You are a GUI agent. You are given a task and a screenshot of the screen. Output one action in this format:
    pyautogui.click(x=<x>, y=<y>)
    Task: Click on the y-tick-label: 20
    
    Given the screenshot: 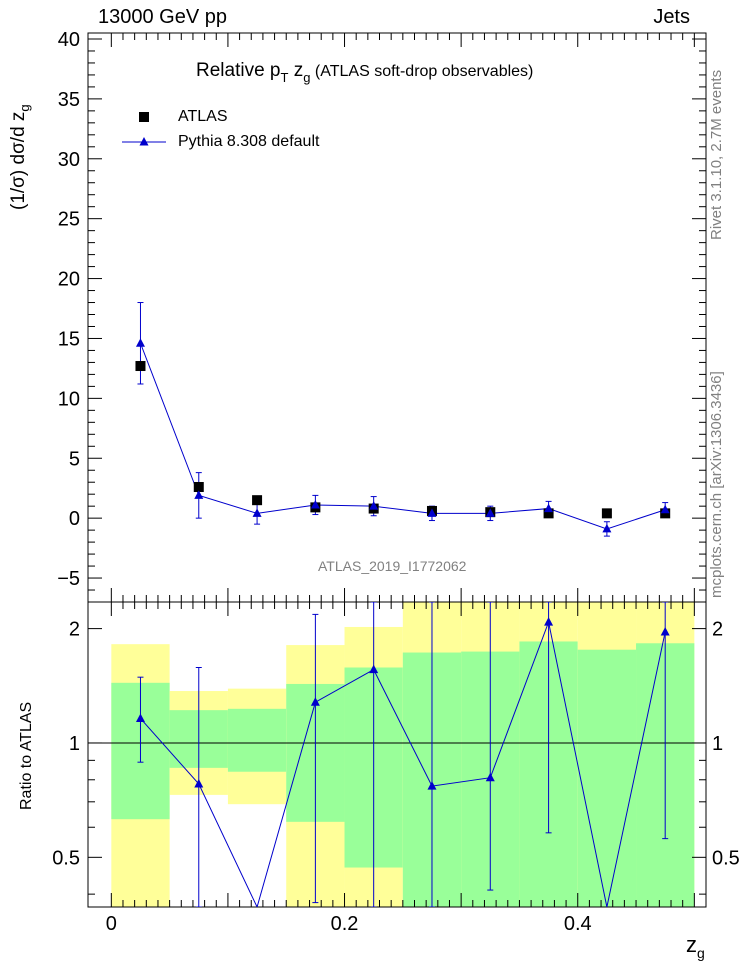 What is the action you would take?
    pyautogui.click(x=69, y=280)
    